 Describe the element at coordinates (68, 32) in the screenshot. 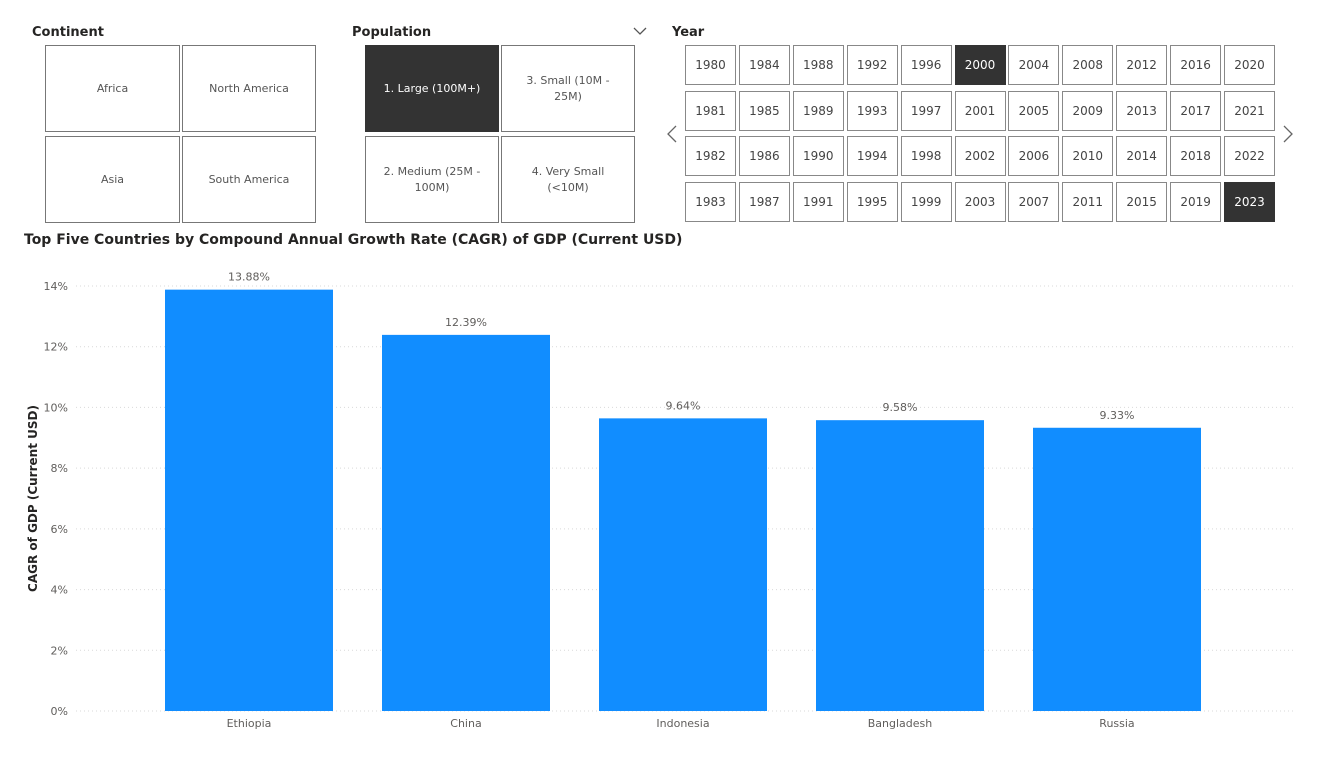

I see `continent-slicer-title: Continent` at that location.